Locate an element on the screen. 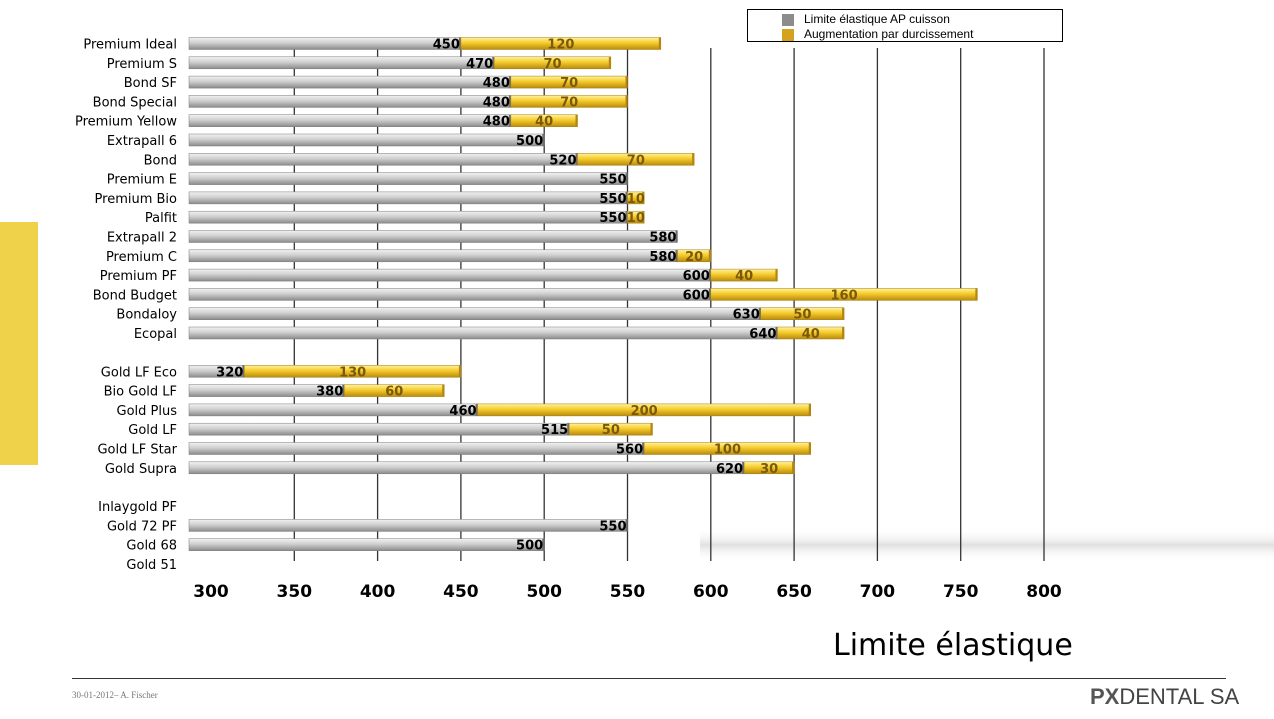 The height and width of the screenshot is (719, 1274). company-logo: PXDENTAL SA is located at coordinates (1164, 697).